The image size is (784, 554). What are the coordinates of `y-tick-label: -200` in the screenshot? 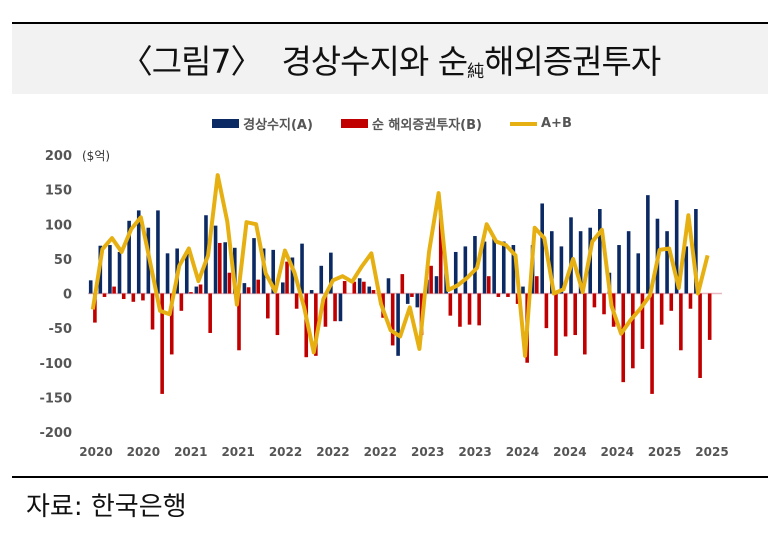 It's located at (55, 433).